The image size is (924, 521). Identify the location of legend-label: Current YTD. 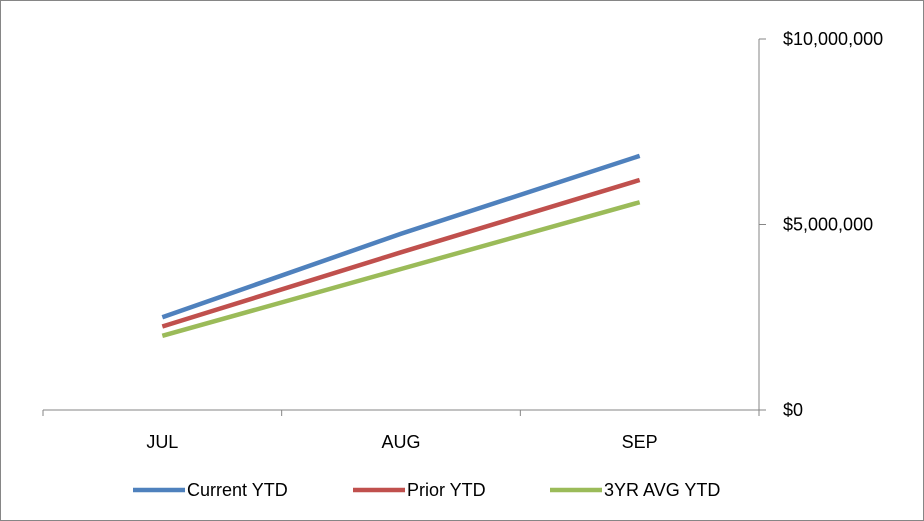
(237, 490).